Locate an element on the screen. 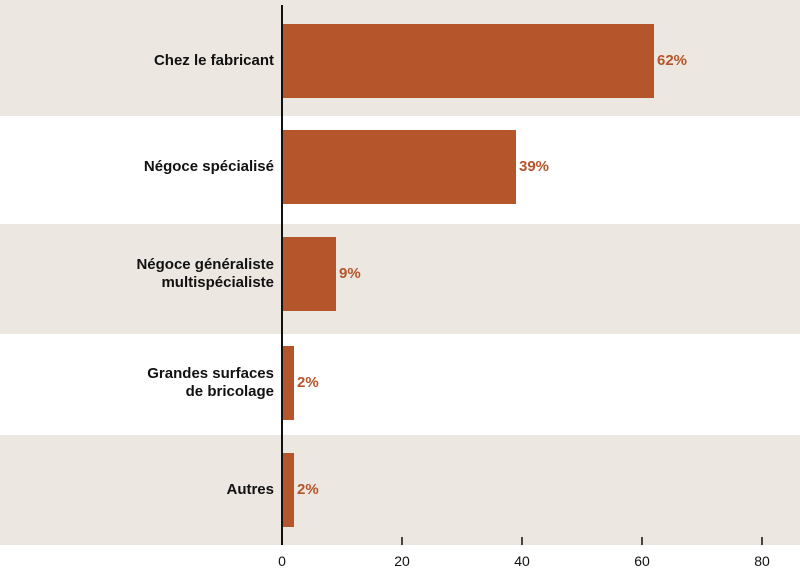 The image size is (800, 579). value-label: 39% is located at coordinates (534, 166).